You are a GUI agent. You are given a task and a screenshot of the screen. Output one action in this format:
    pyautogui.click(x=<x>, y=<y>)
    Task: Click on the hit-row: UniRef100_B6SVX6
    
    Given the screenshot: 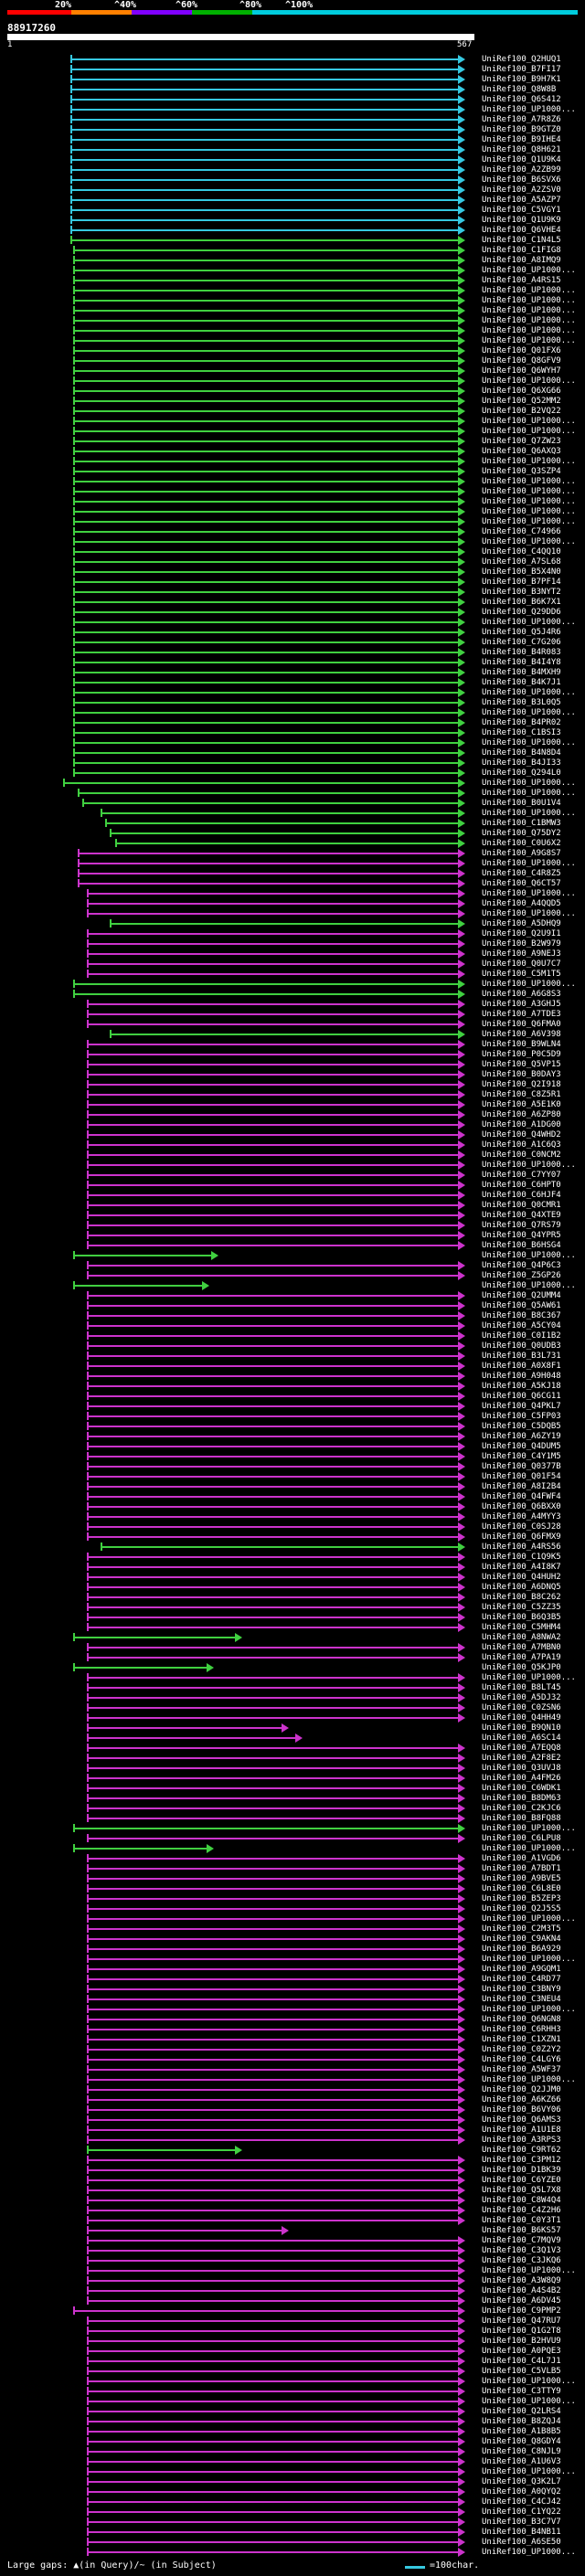 What is the action you would take?
    pyautogui.click(x=293, y=180)
    